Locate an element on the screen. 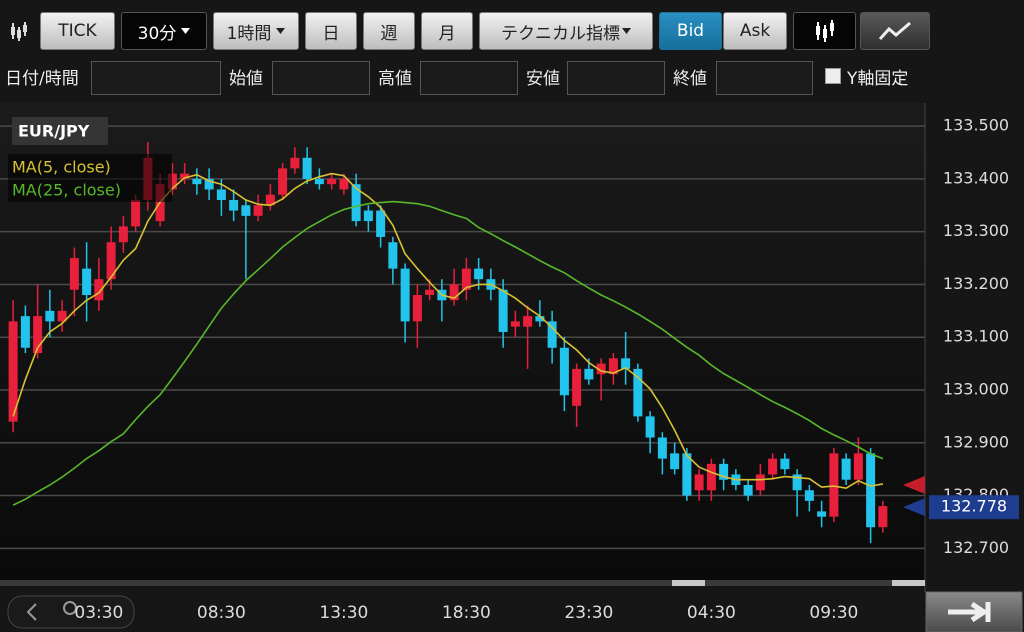 Image resolution: width=1024 pixels, height=632 pixels. back-icon is located at coordinates (31, 612).